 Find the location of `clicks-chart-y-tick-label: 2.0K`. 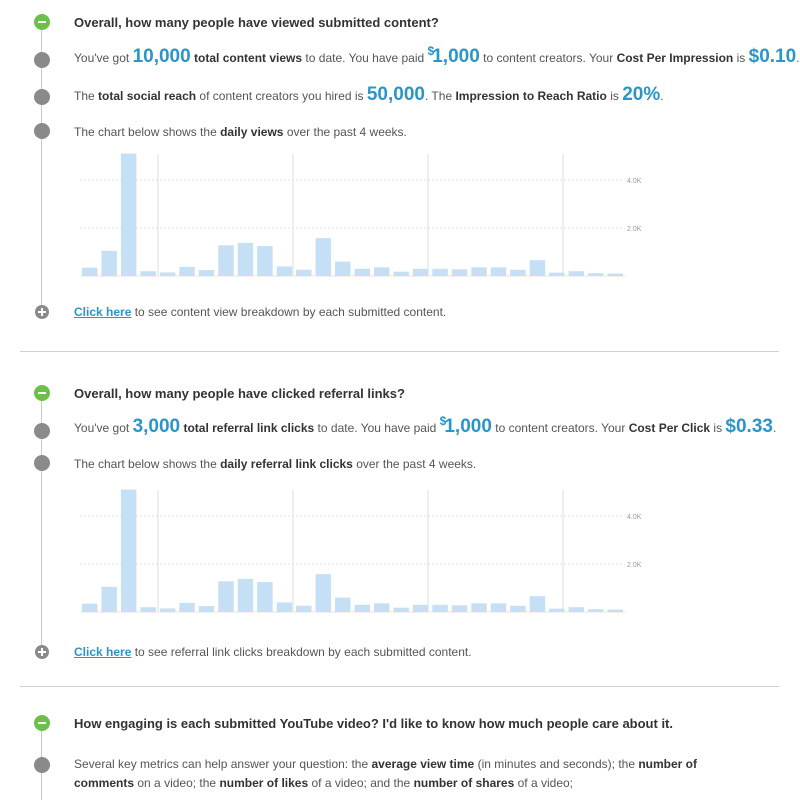

clicks-chart-y-tick-label: 2.0K is located at coordinates (634, 565).